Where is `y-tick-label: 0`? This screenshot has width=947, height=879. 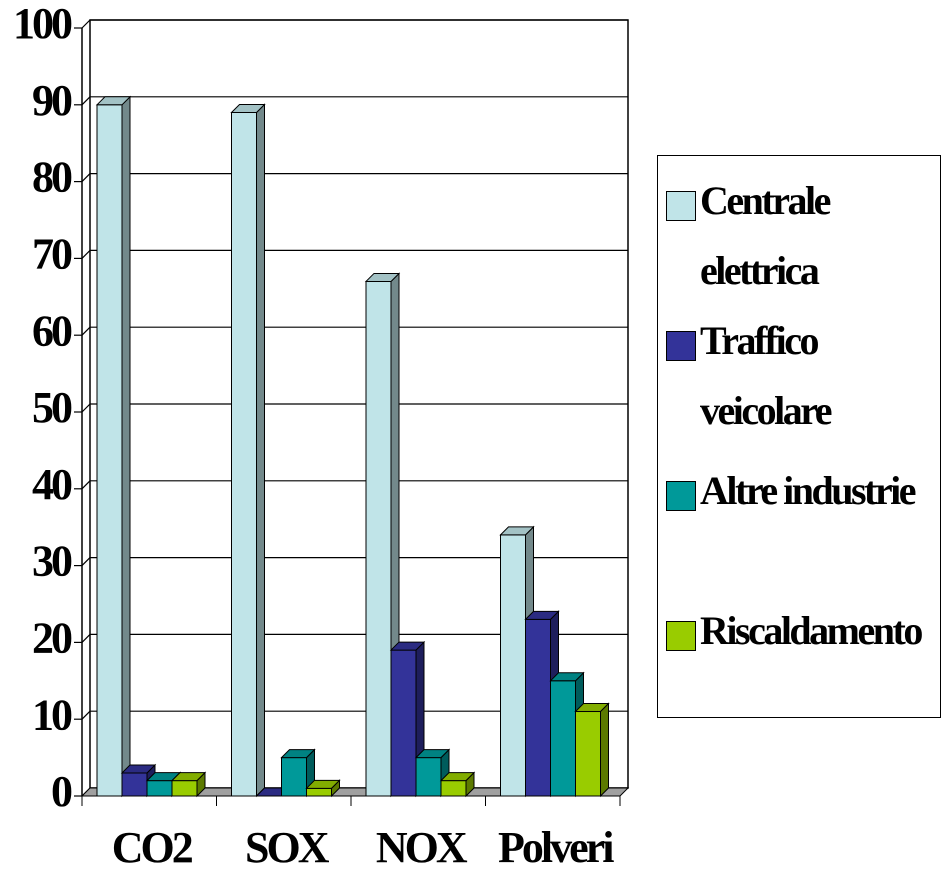
y-tick-label: 0 is located at coordinates (61, 791).